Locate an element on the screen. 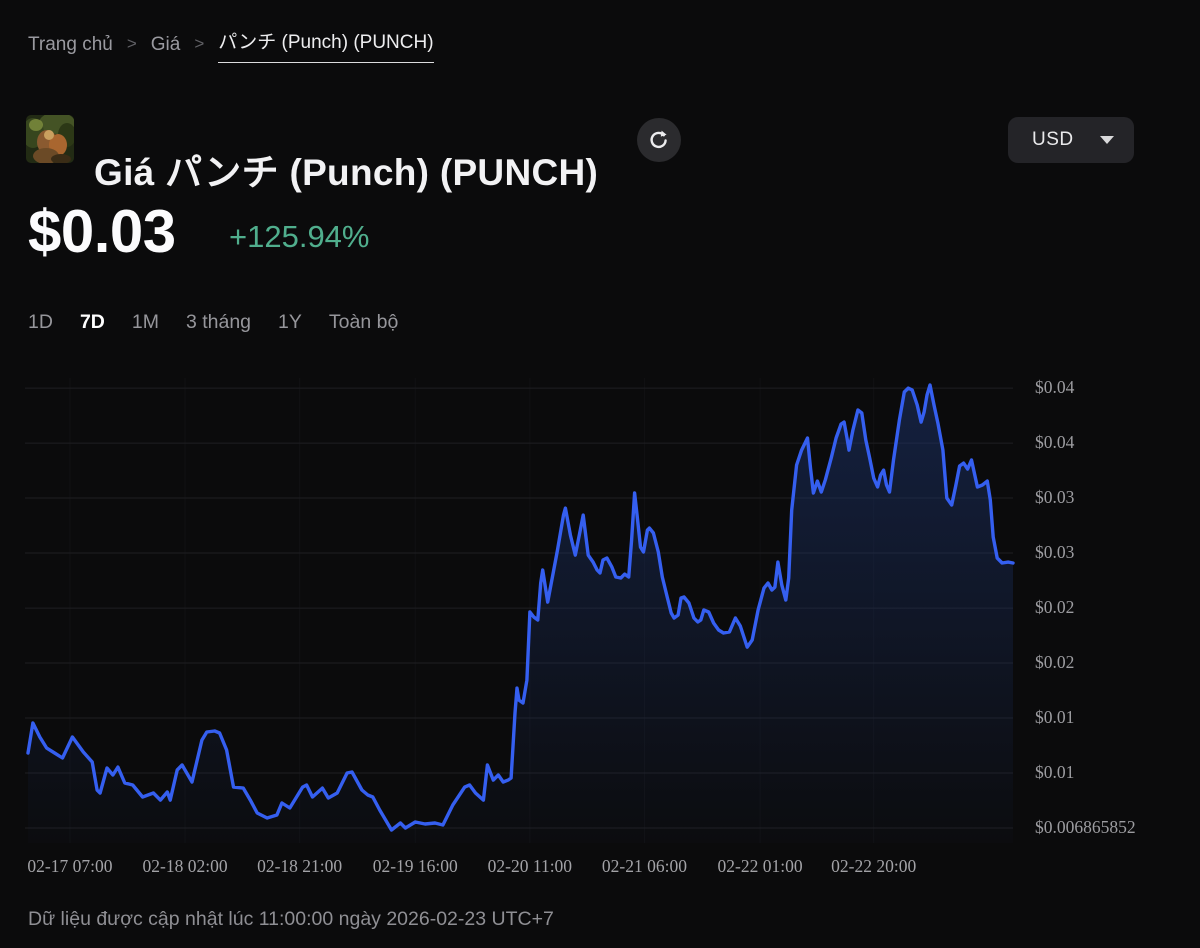 Image resolution: width=1200 pixels, height=948 pixels. breadcrumb-item: パンチ (Punch) (PUNCH) is located at coordinates (326, 45).